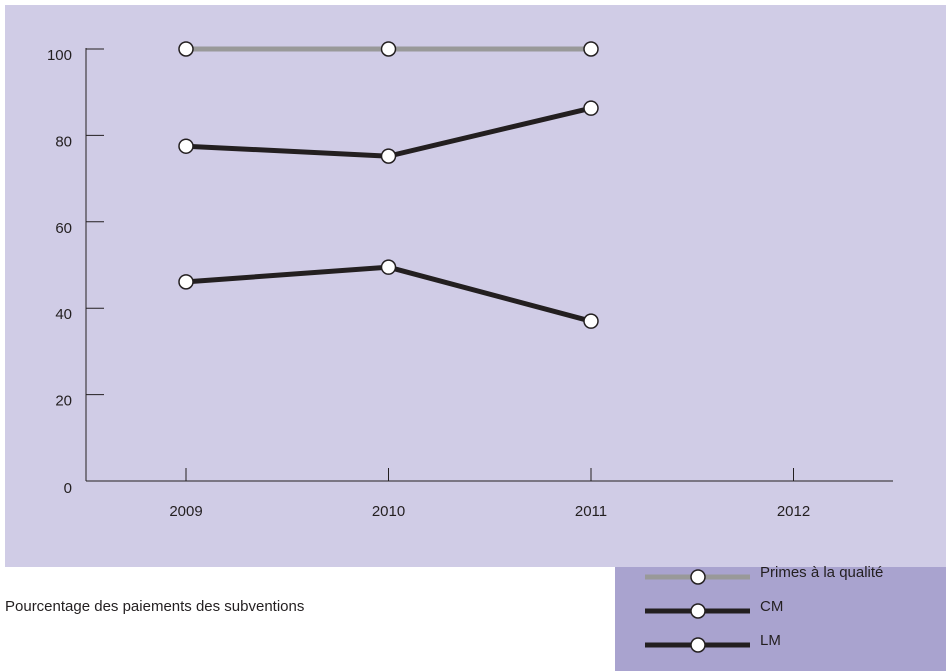 This screenshot has height=671, width=946. What do you see at coordinates (591, 511) in the screenshot?
I see `x-tick-label: 2011` at bounding box center [591, 511].